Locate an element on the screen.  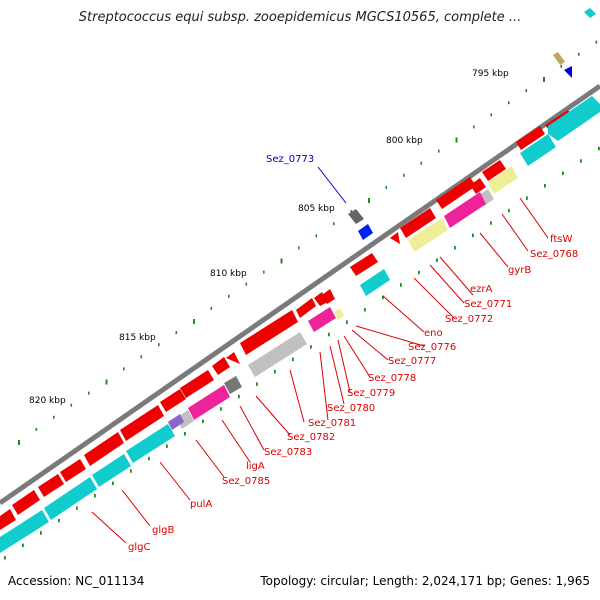
gene-label-ezra: ezrA is located at coordinates (481, 289).